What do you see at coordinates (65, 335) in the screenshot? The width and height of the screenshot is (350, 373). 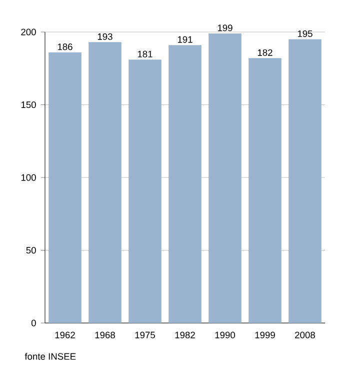 I see `x-tick-label: 1962` at bounding box center [65, 335].